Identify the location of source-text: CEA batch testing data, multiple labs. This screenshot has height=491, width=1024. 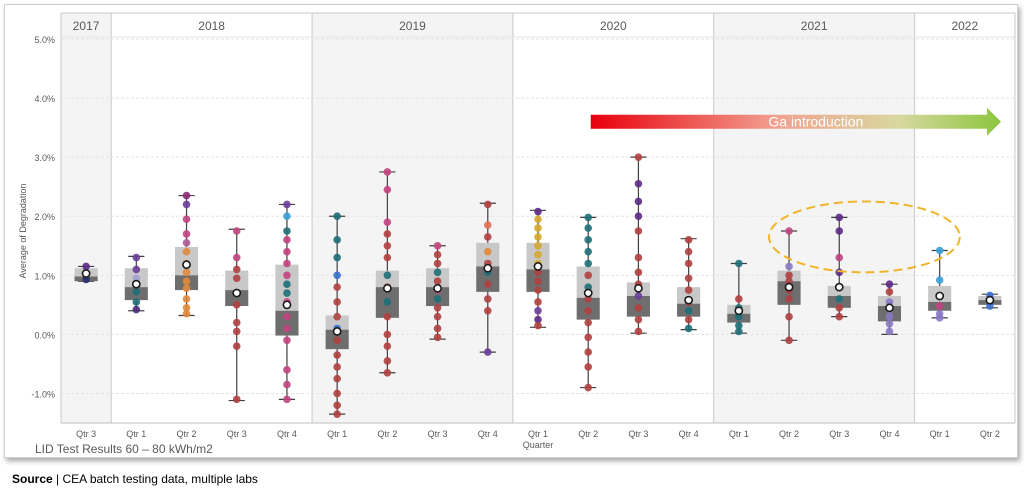
(160, 479).